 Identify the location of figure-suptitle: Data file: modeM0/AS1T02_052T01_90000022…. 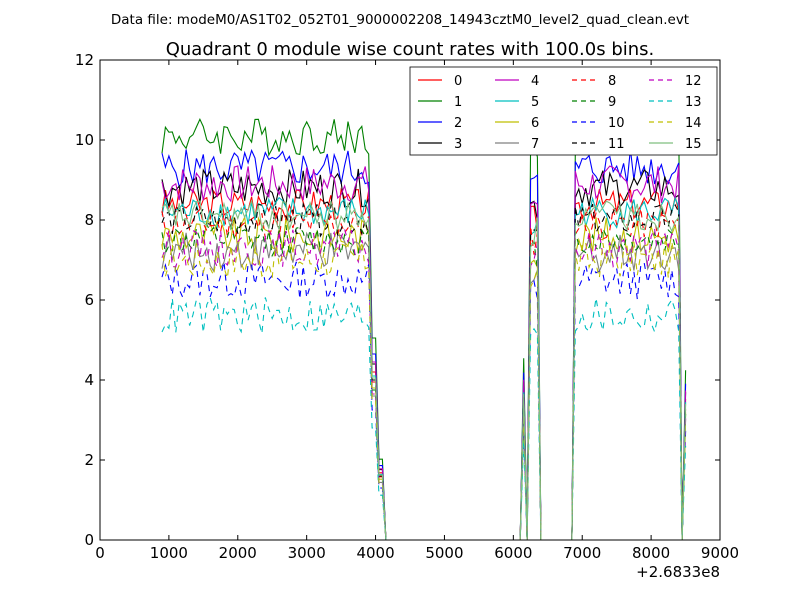
(400, 20).